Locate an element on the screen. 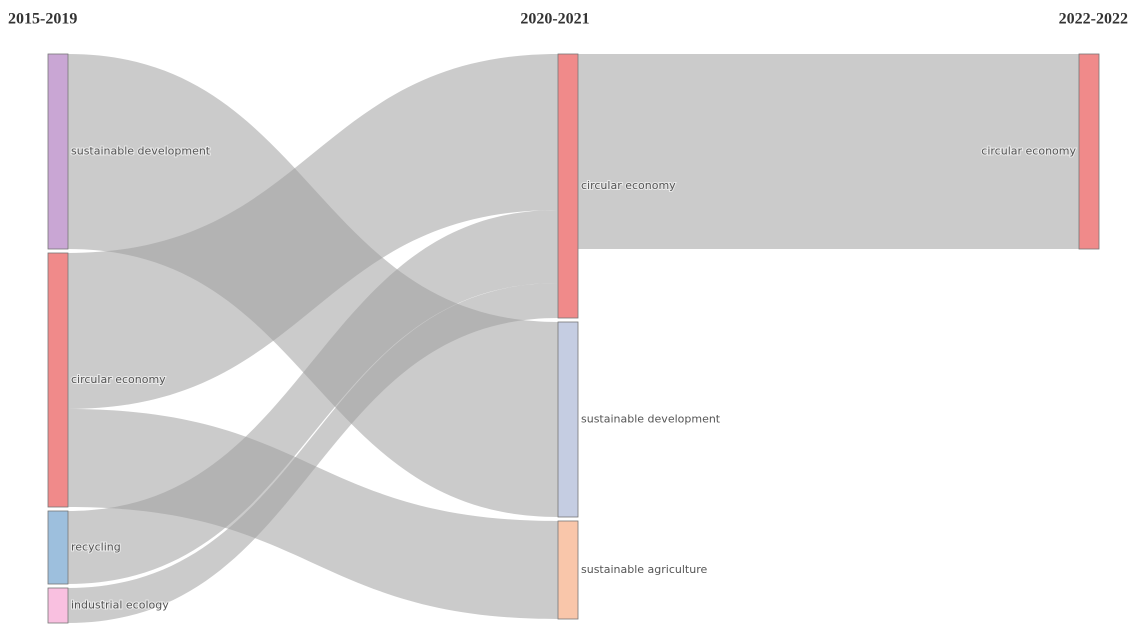 The width and height of the screenshot is (1136, 626). node-label: industrial ecology is located at coordinates (120, 605).